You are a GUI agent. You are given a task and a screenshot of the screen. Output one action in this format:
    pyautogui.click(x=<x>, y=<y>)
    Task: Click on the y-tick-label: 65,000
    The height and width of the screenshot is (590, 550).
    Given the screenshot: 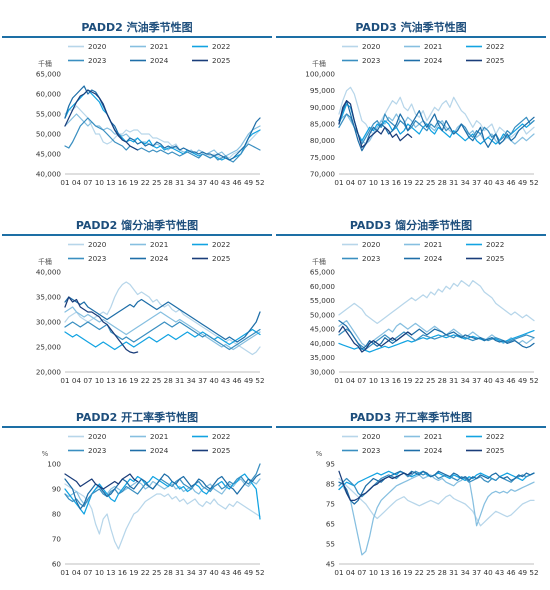 What is the action you would take?
    pyautogui.click(x=49, y=74)
    